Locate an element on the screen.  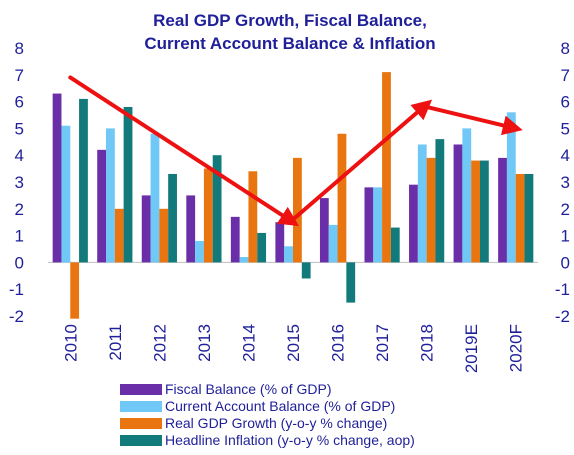
y-tick-label-left: 4 is located at coordinates (19, 155).